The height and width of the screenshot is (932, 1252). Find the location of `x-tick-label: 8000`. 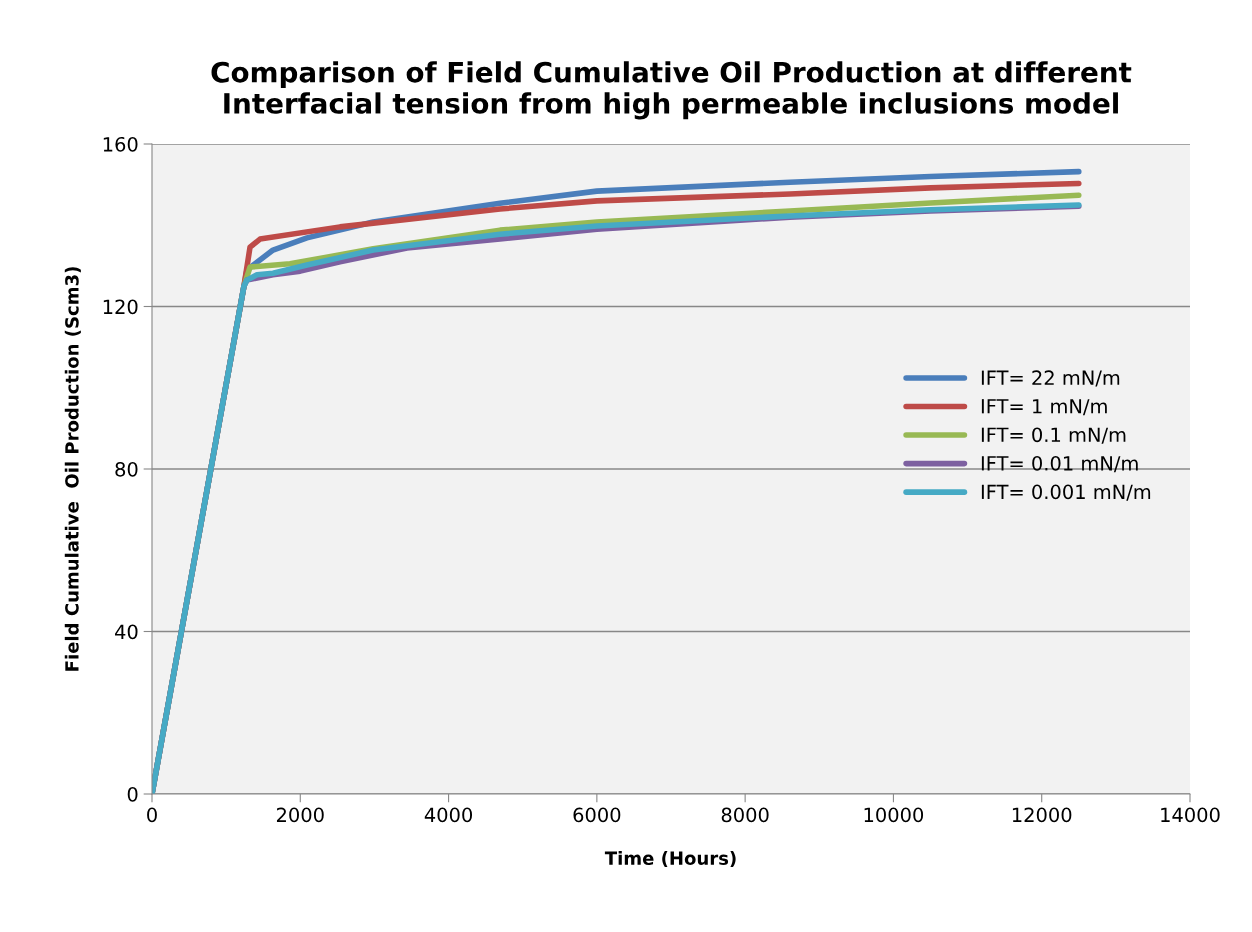

x-tick-label: 8000 is located at coordinates (745, 815).